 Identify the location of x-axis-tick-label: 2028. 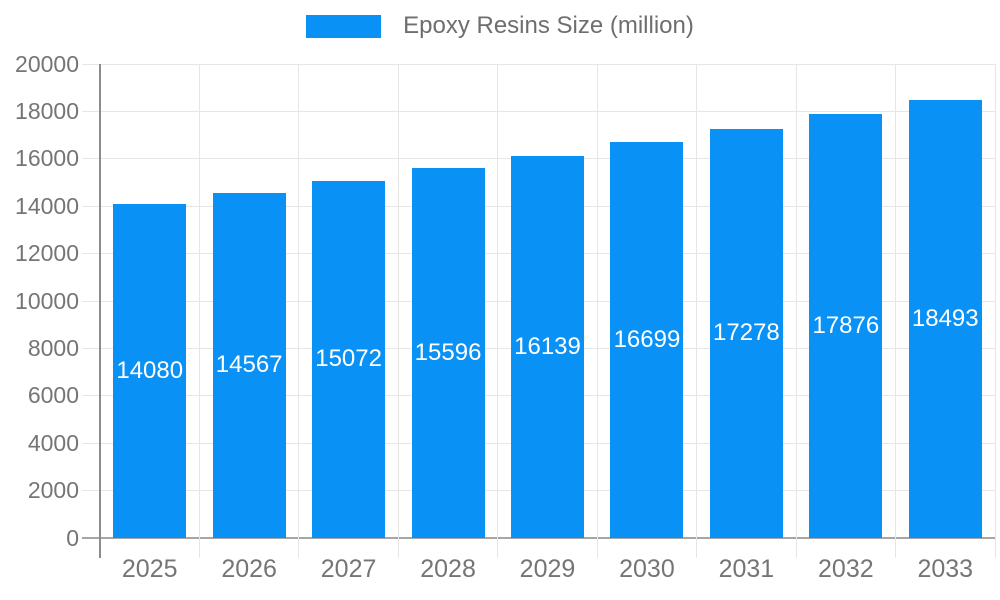
(448, 569).